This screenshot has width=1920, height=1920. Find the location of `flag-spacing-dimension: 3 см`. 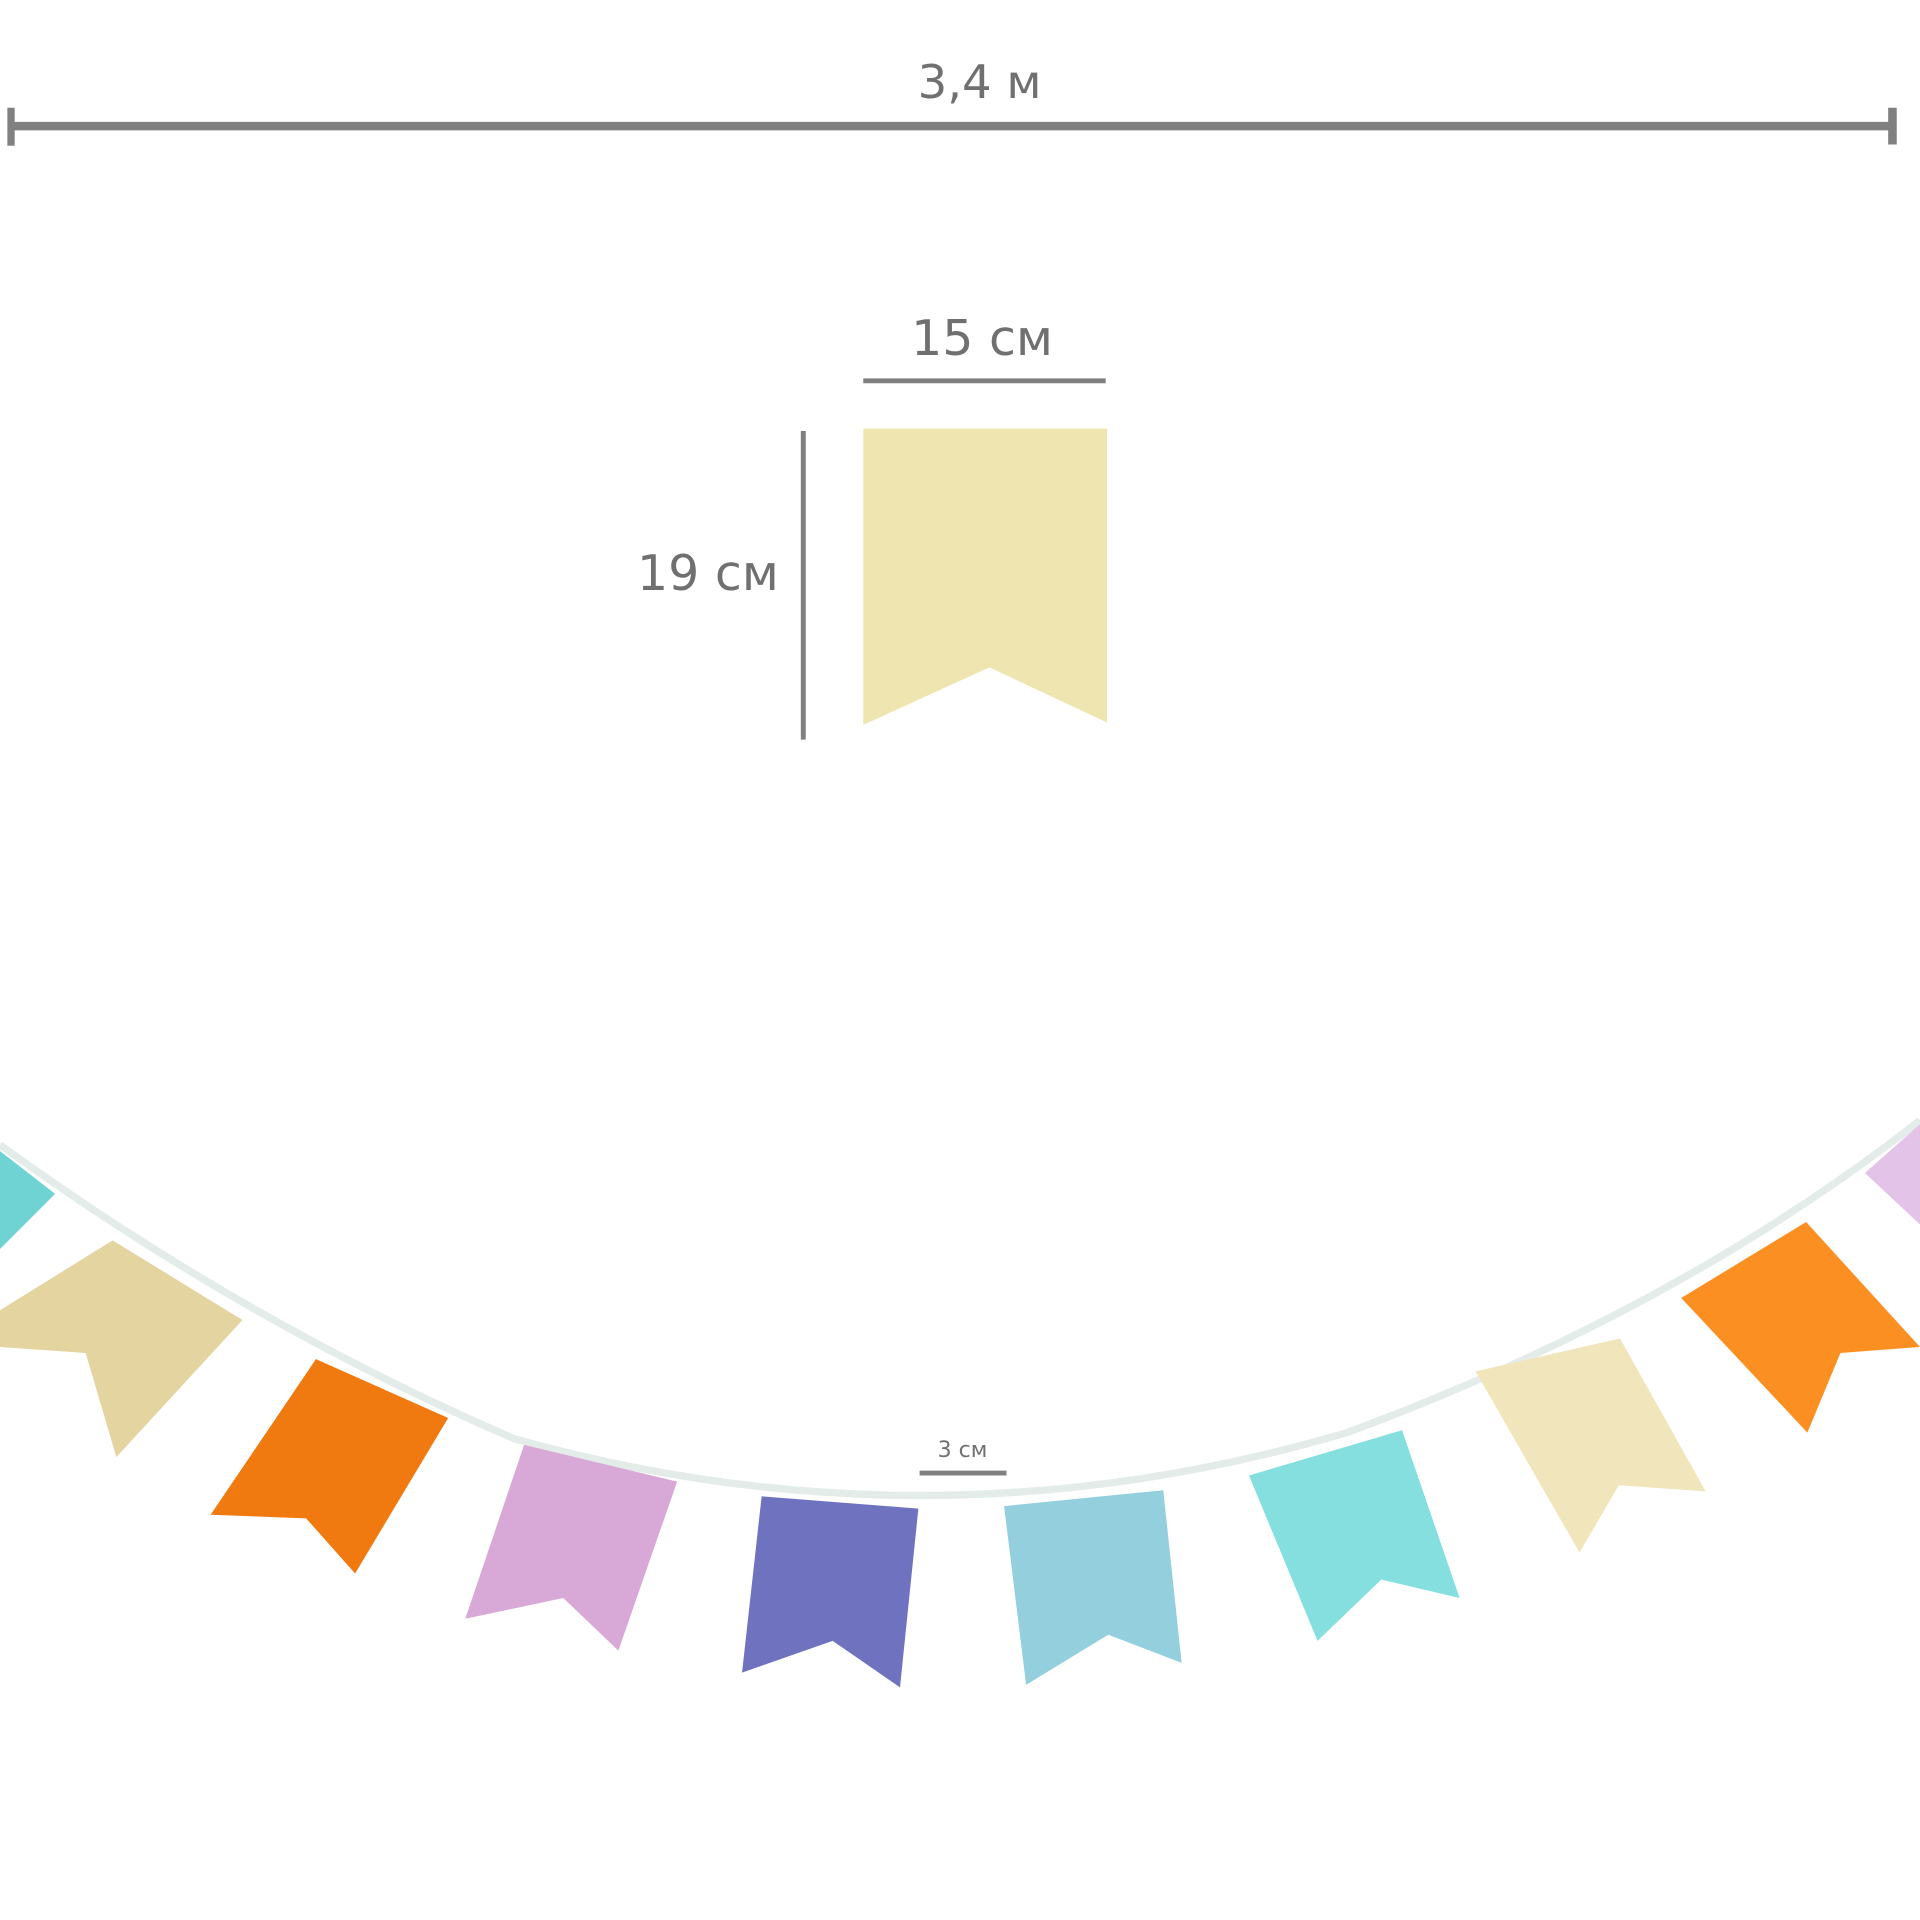

flag-spacing-dimension: 3 см is located at coordinates (963, 1457).